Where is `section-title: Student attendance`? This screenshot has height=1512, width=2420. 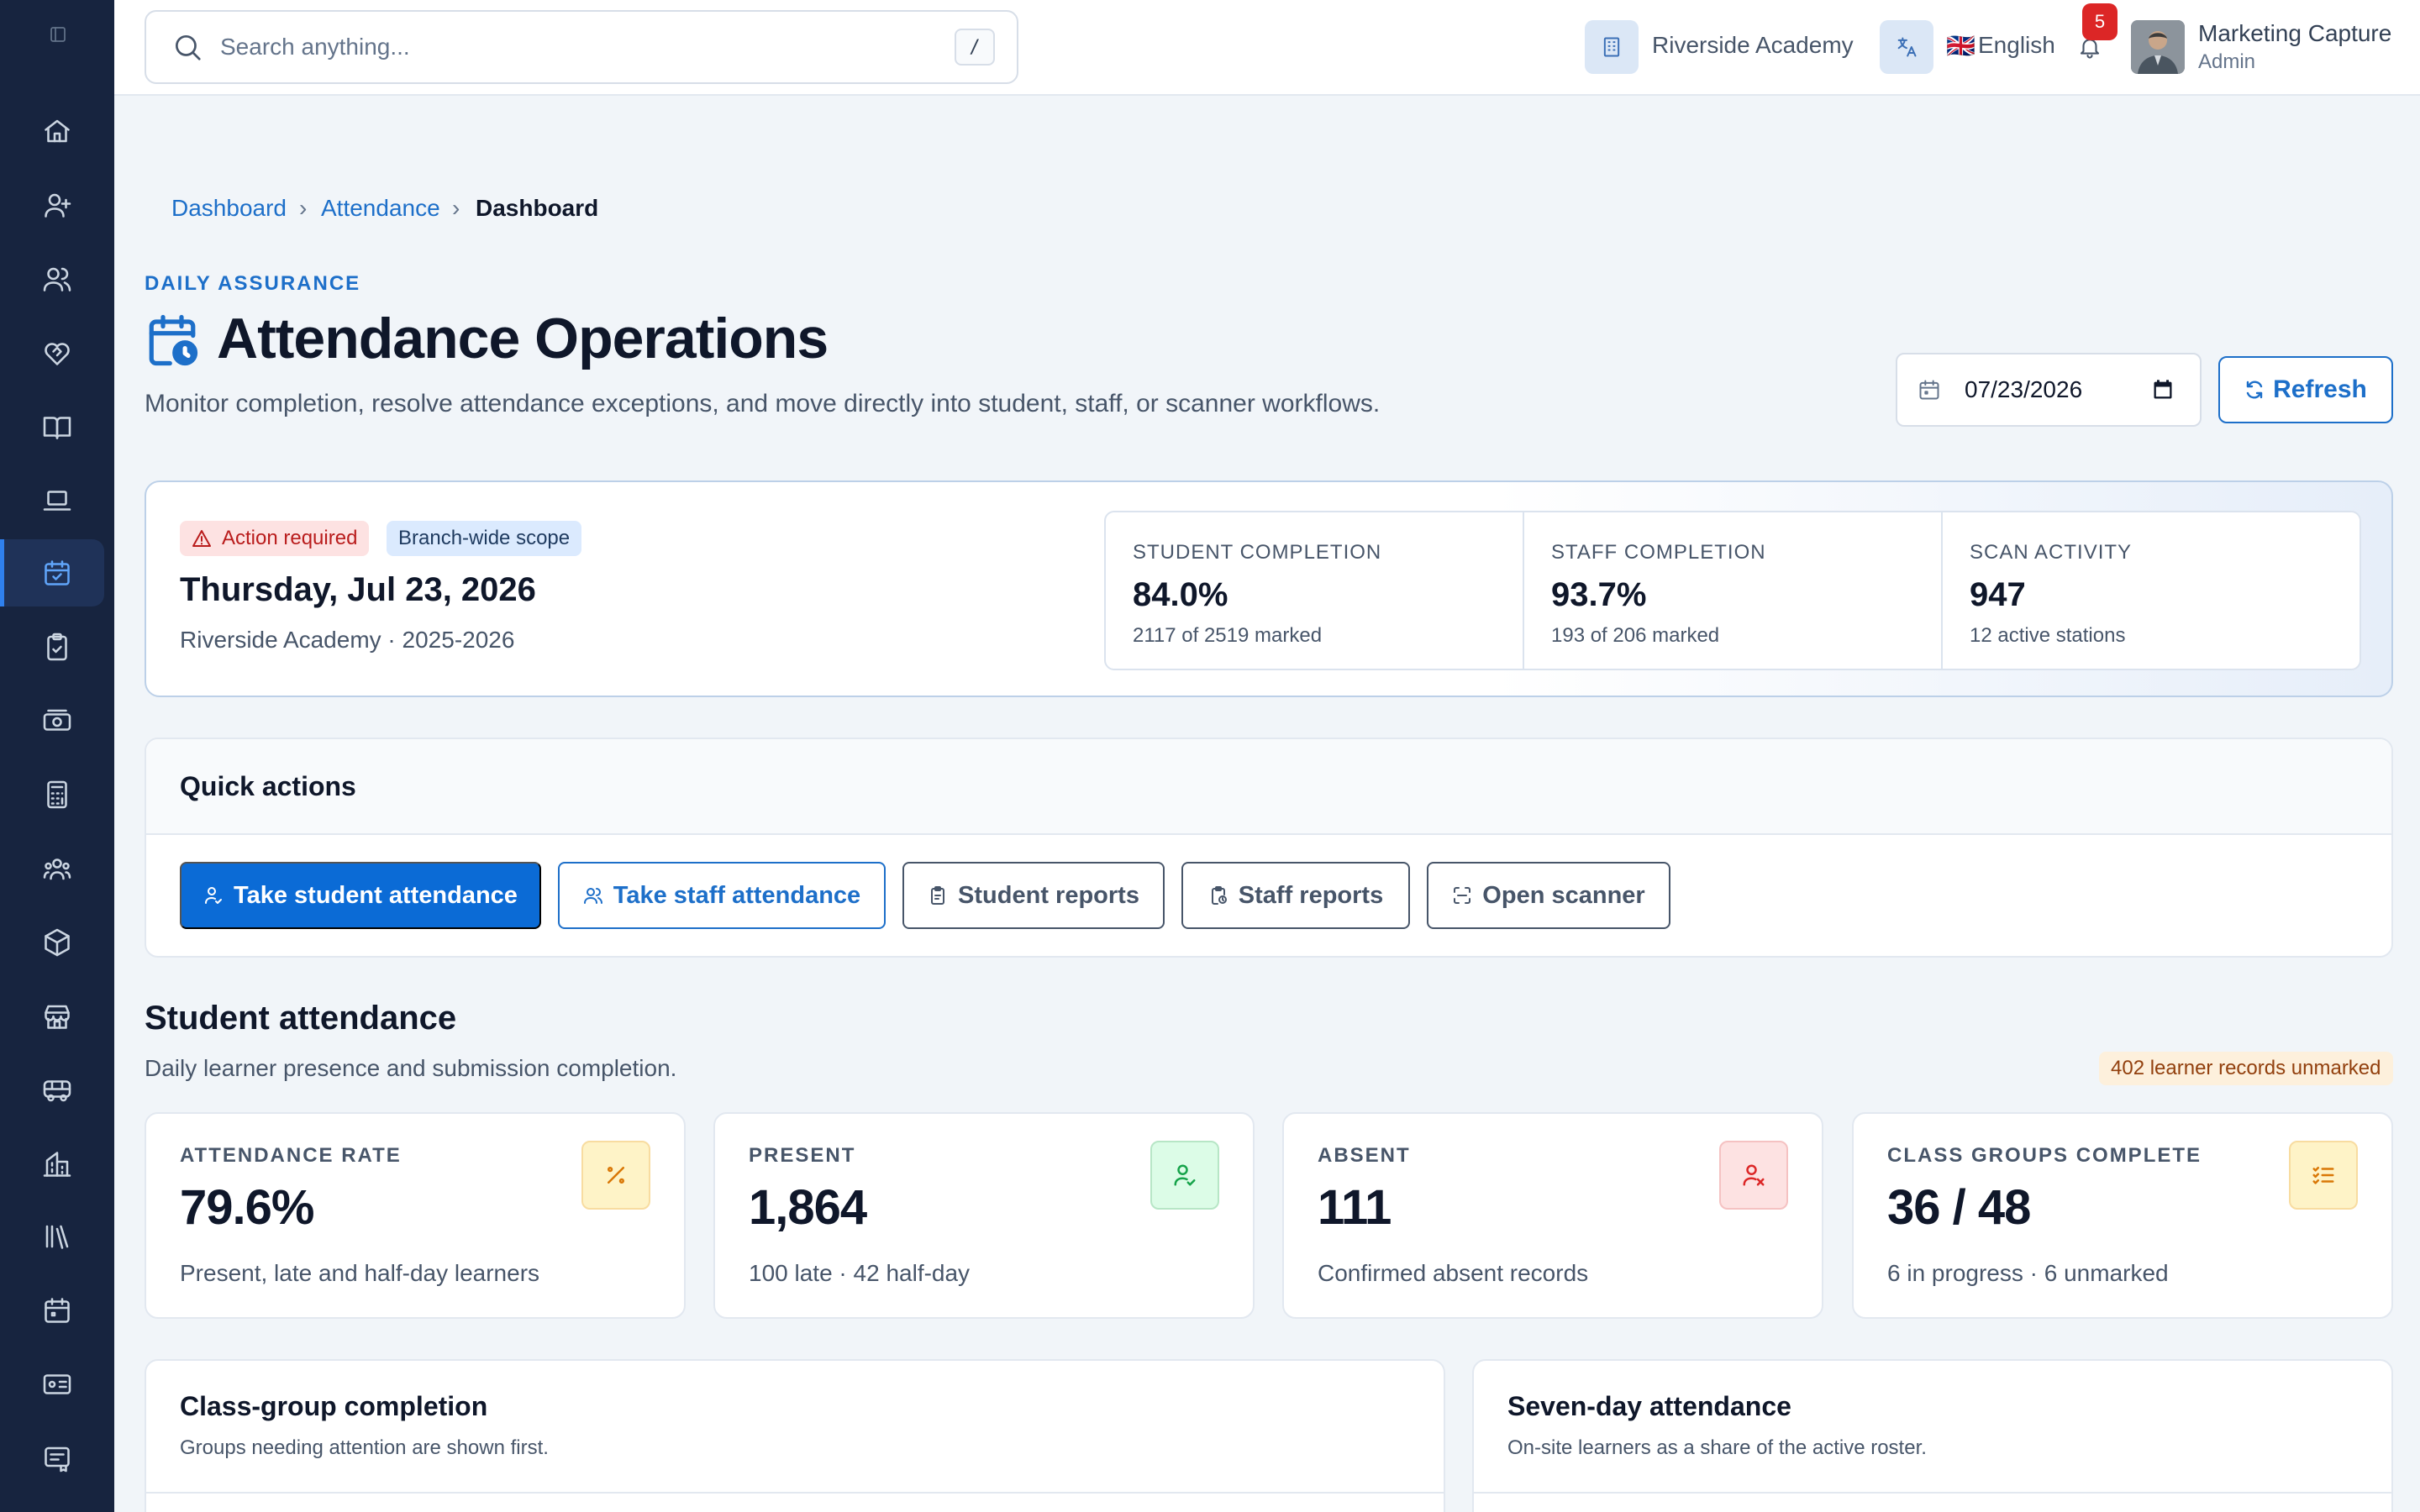
section-title: Student attendance is located at coordinates (301, 1018).